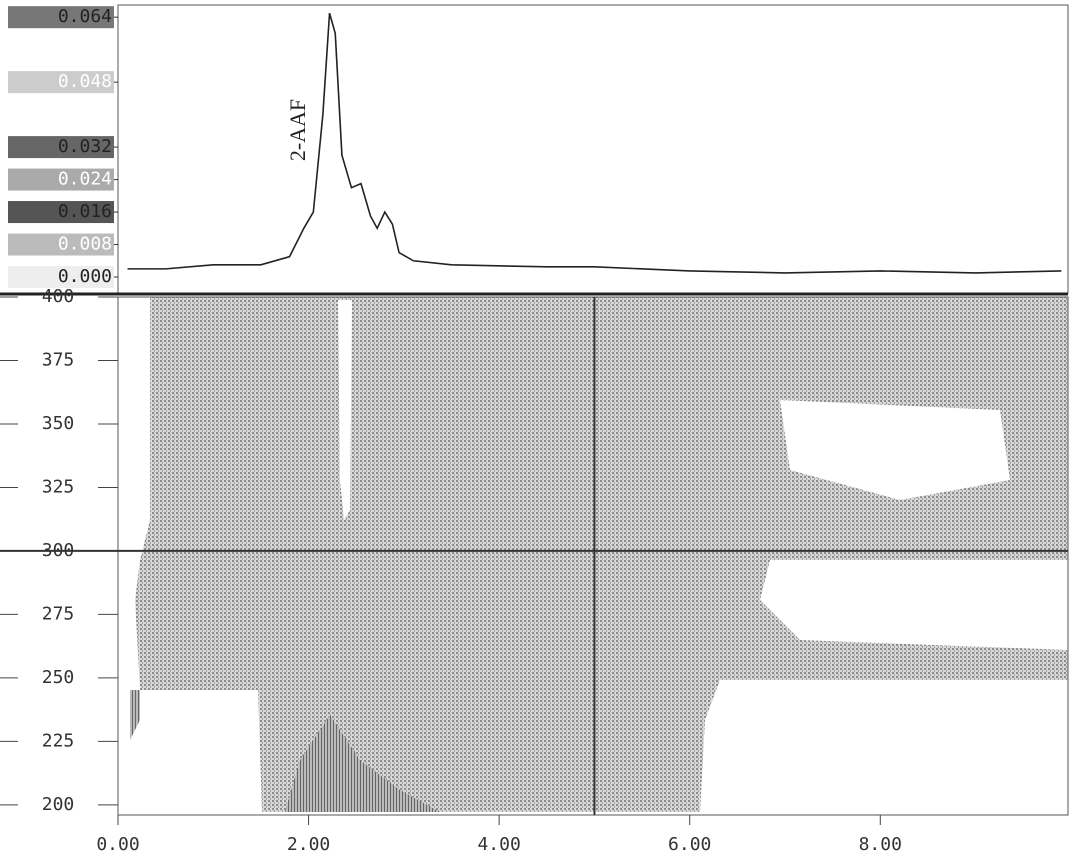  Describe the element at coordinates (689, 844) in the screenshot. I see `x-tick-label: 6.00` at that location.